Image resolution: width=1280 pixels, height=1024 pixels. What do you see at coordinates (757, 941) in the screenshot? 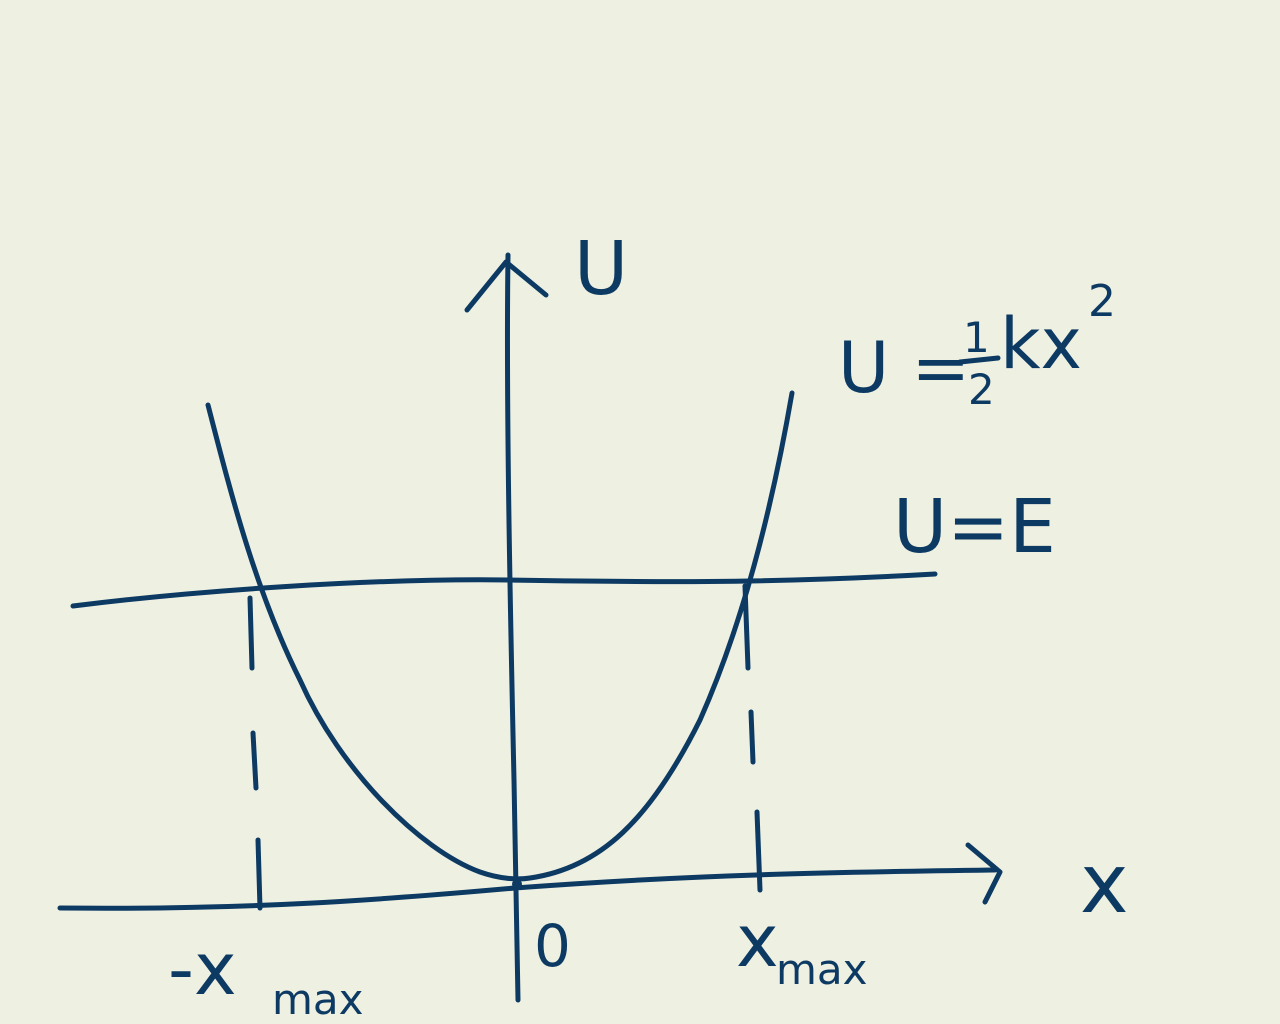
I see `pos-xmax-main: x` at bounding box center [757, 941].